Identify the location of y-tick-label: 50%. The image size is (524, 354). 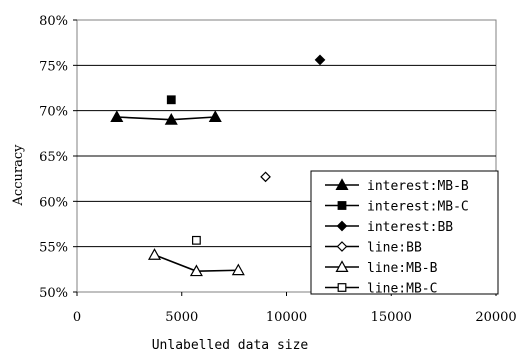
(53, 293).